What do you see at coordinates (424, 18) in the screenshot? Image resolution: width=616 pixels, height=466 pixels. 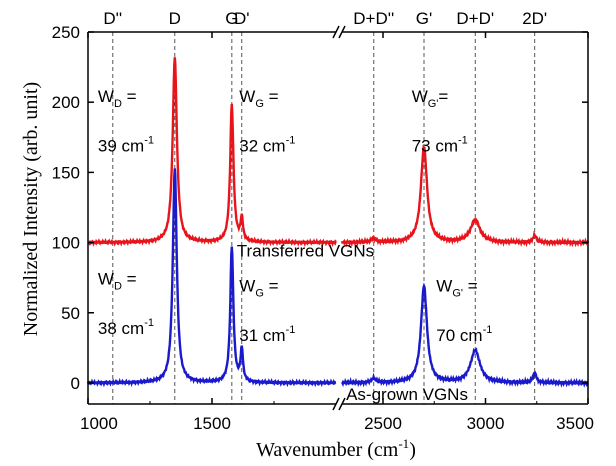 I see `peak-label: G'` at bounding box center [424, 18].